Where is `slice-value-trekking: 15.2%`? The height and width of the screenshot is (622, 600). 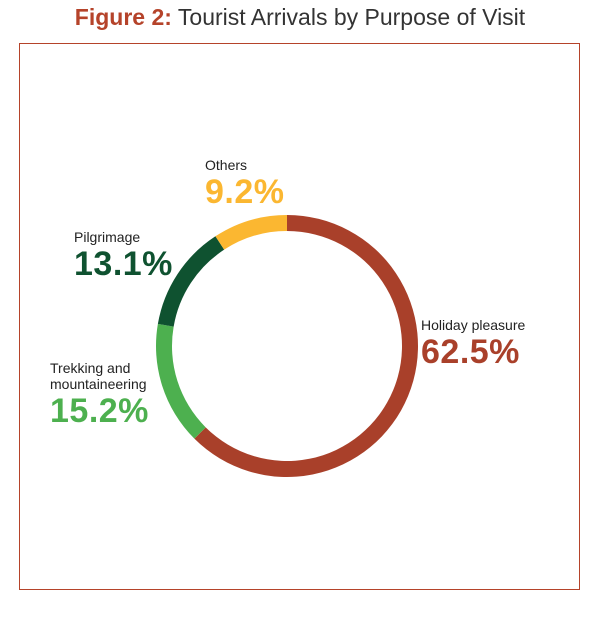
slice-value-trekking: 15.2% is located at coordinates (99, 411).